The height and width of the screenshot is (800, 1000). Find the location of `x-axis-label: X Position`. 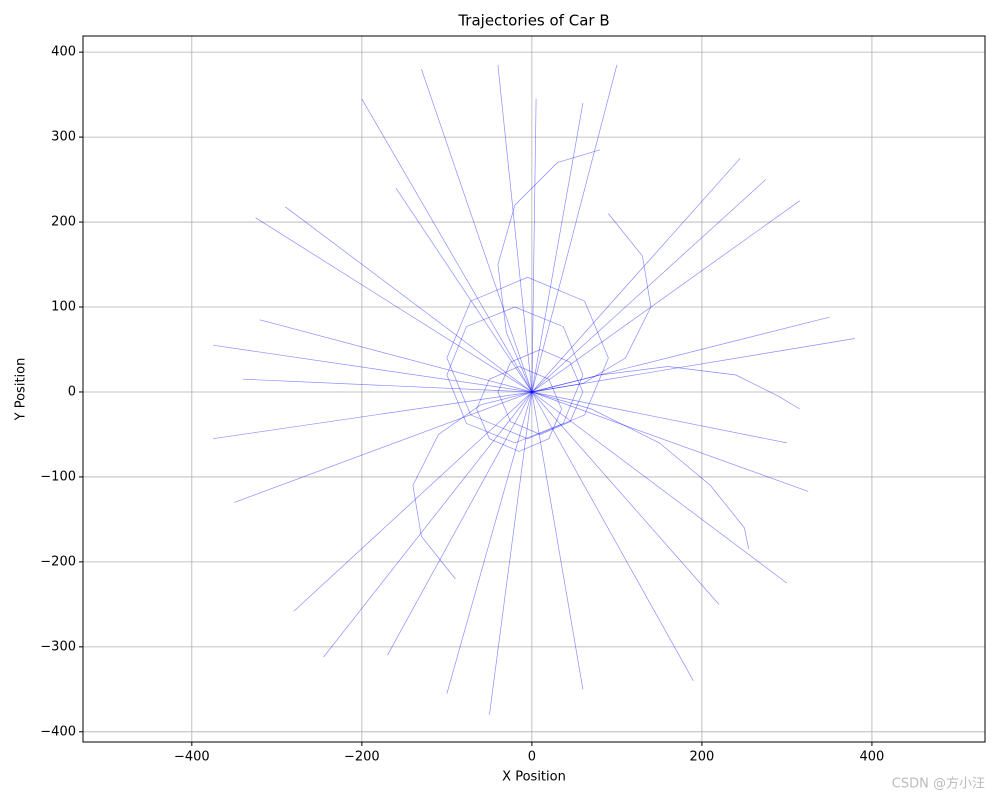

x-axis-label: X Position is located at coordinates (534, 777).